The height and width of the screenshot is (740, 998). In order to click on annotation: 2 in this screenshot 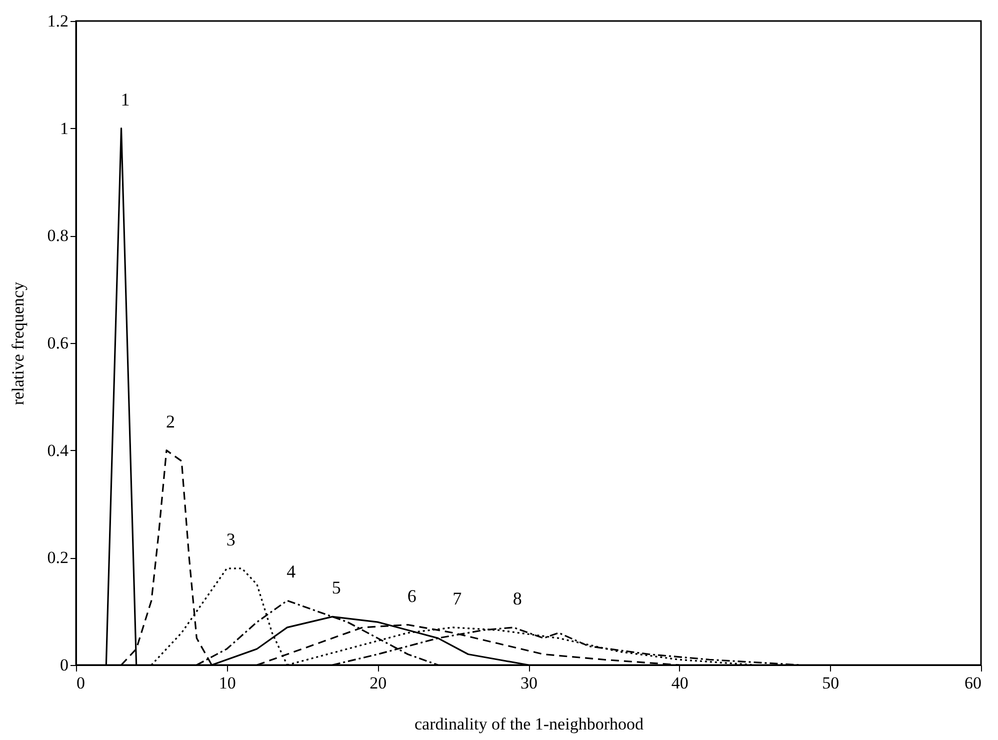, I will do `click(170, 421)`.